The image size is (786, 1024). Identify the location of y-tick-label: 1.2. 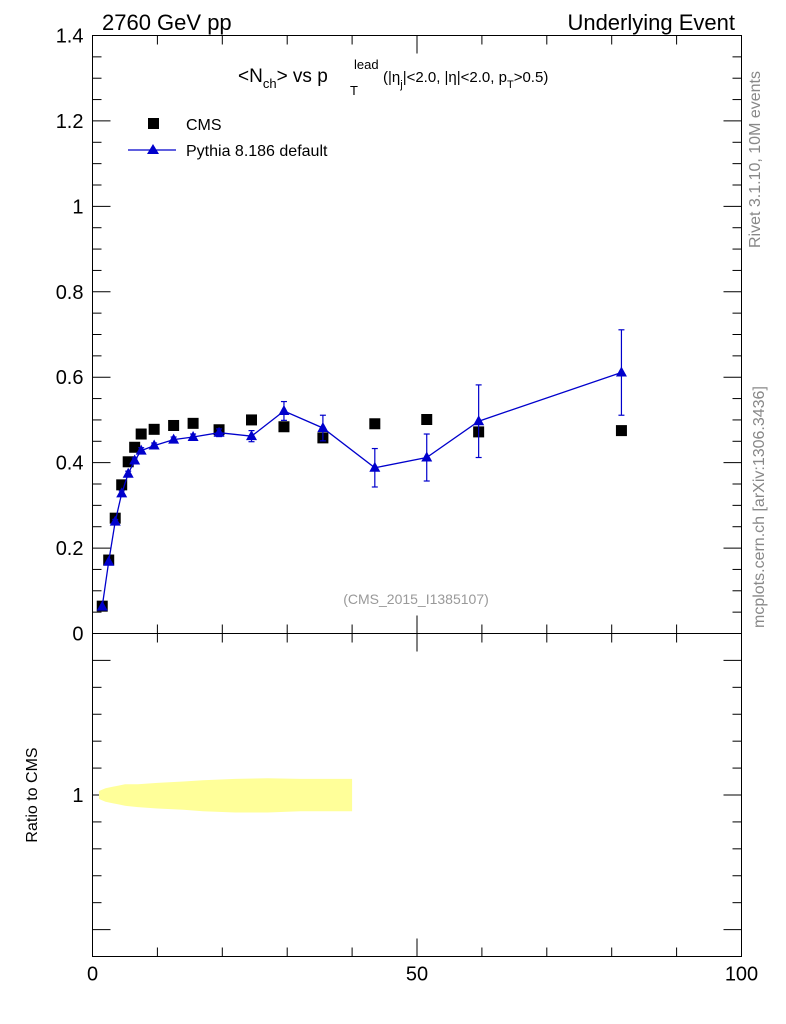
(70, 122).